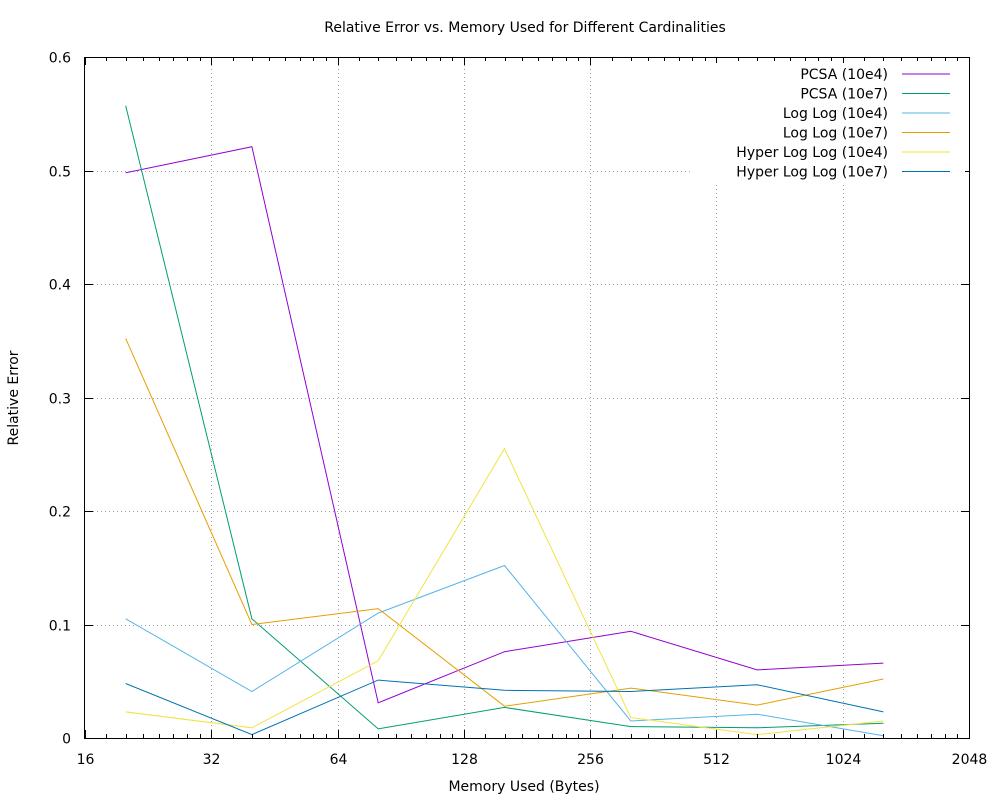  What do you see at coordinates (590, 760) in the screenshot?
I see `x-tick-label: 256` at bounding box center [590, 760].